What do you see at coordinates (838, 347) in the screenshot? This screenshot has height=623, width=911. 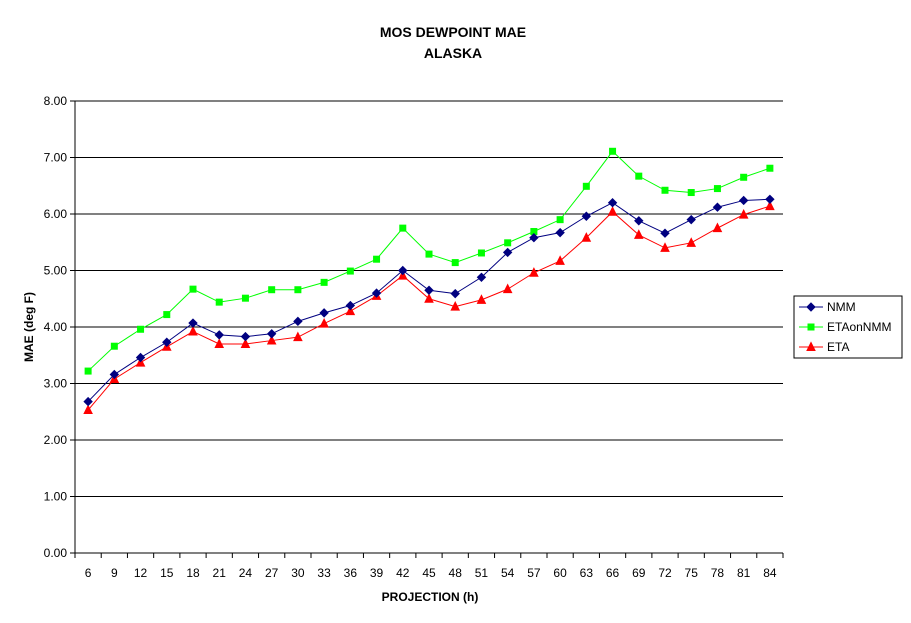 I see `legend-label: ETA` at bounding box center [838, 347].